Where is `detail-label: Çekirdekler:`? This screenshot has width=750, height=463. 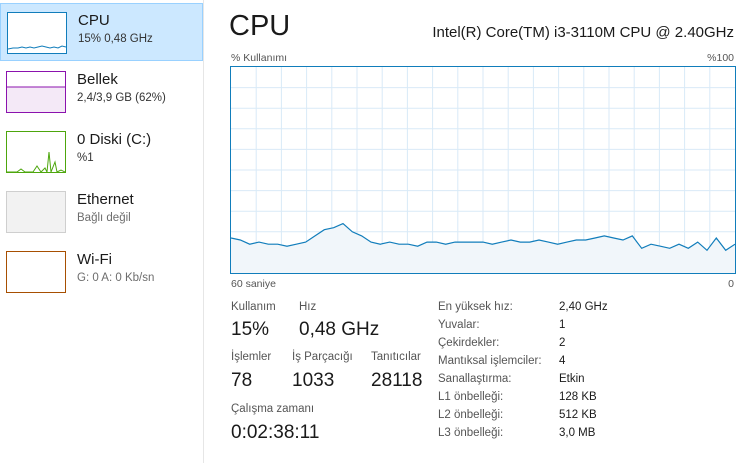
detail-label: Çekirdekler: is located at coordinates (469, 343).